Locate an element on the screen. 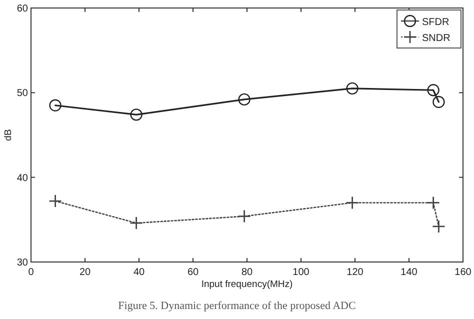 The height and width of the screenshot is (319, 474). x-tick-label: 160 is located at coordinates (463, 272).